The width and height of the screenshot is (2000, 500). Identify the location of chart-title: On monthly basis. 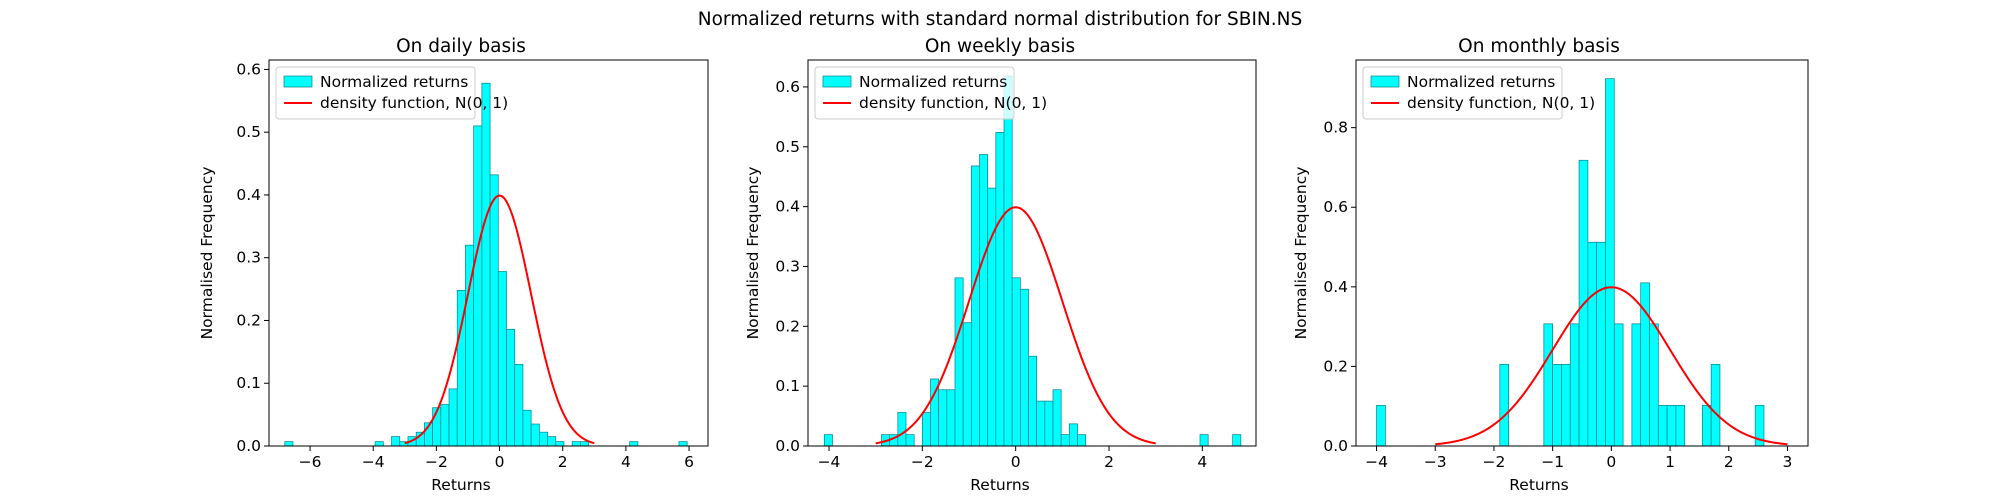
(1539, 46).